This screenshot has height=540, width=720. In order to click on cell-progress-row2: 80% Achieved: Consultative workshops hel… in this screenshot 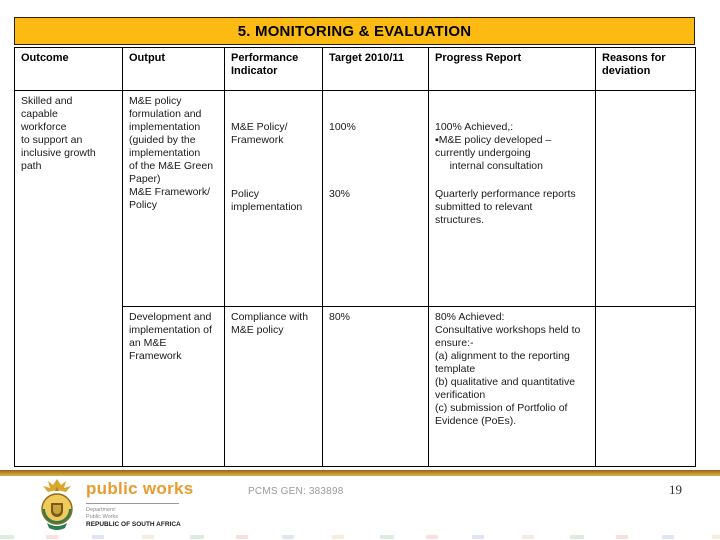, I will do `click(512, 386)`.